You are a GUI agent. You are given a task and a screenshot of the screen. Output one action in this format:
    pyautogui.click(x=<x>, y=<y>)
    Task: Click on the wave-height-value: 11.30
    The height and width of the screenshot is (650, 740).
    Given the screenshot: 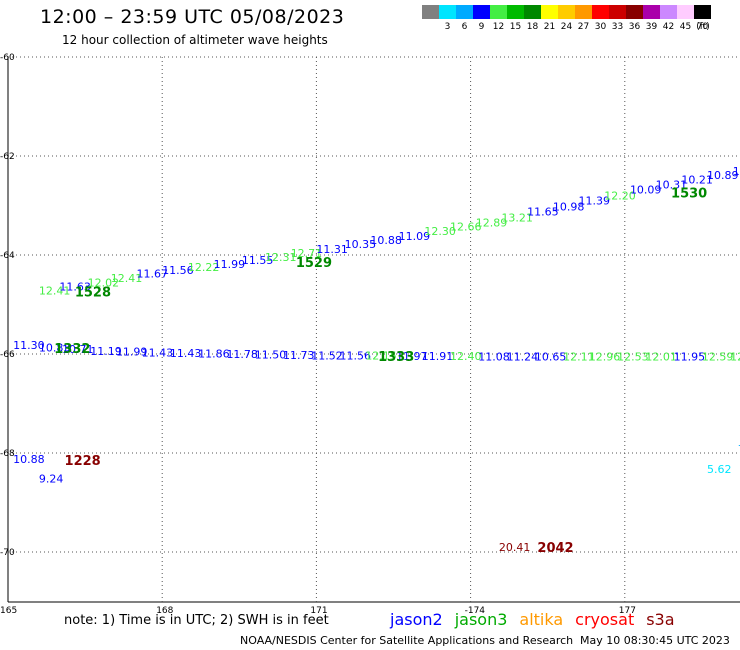 What is the action you would take?
    pyautogui.click(x=29, y=345)
    